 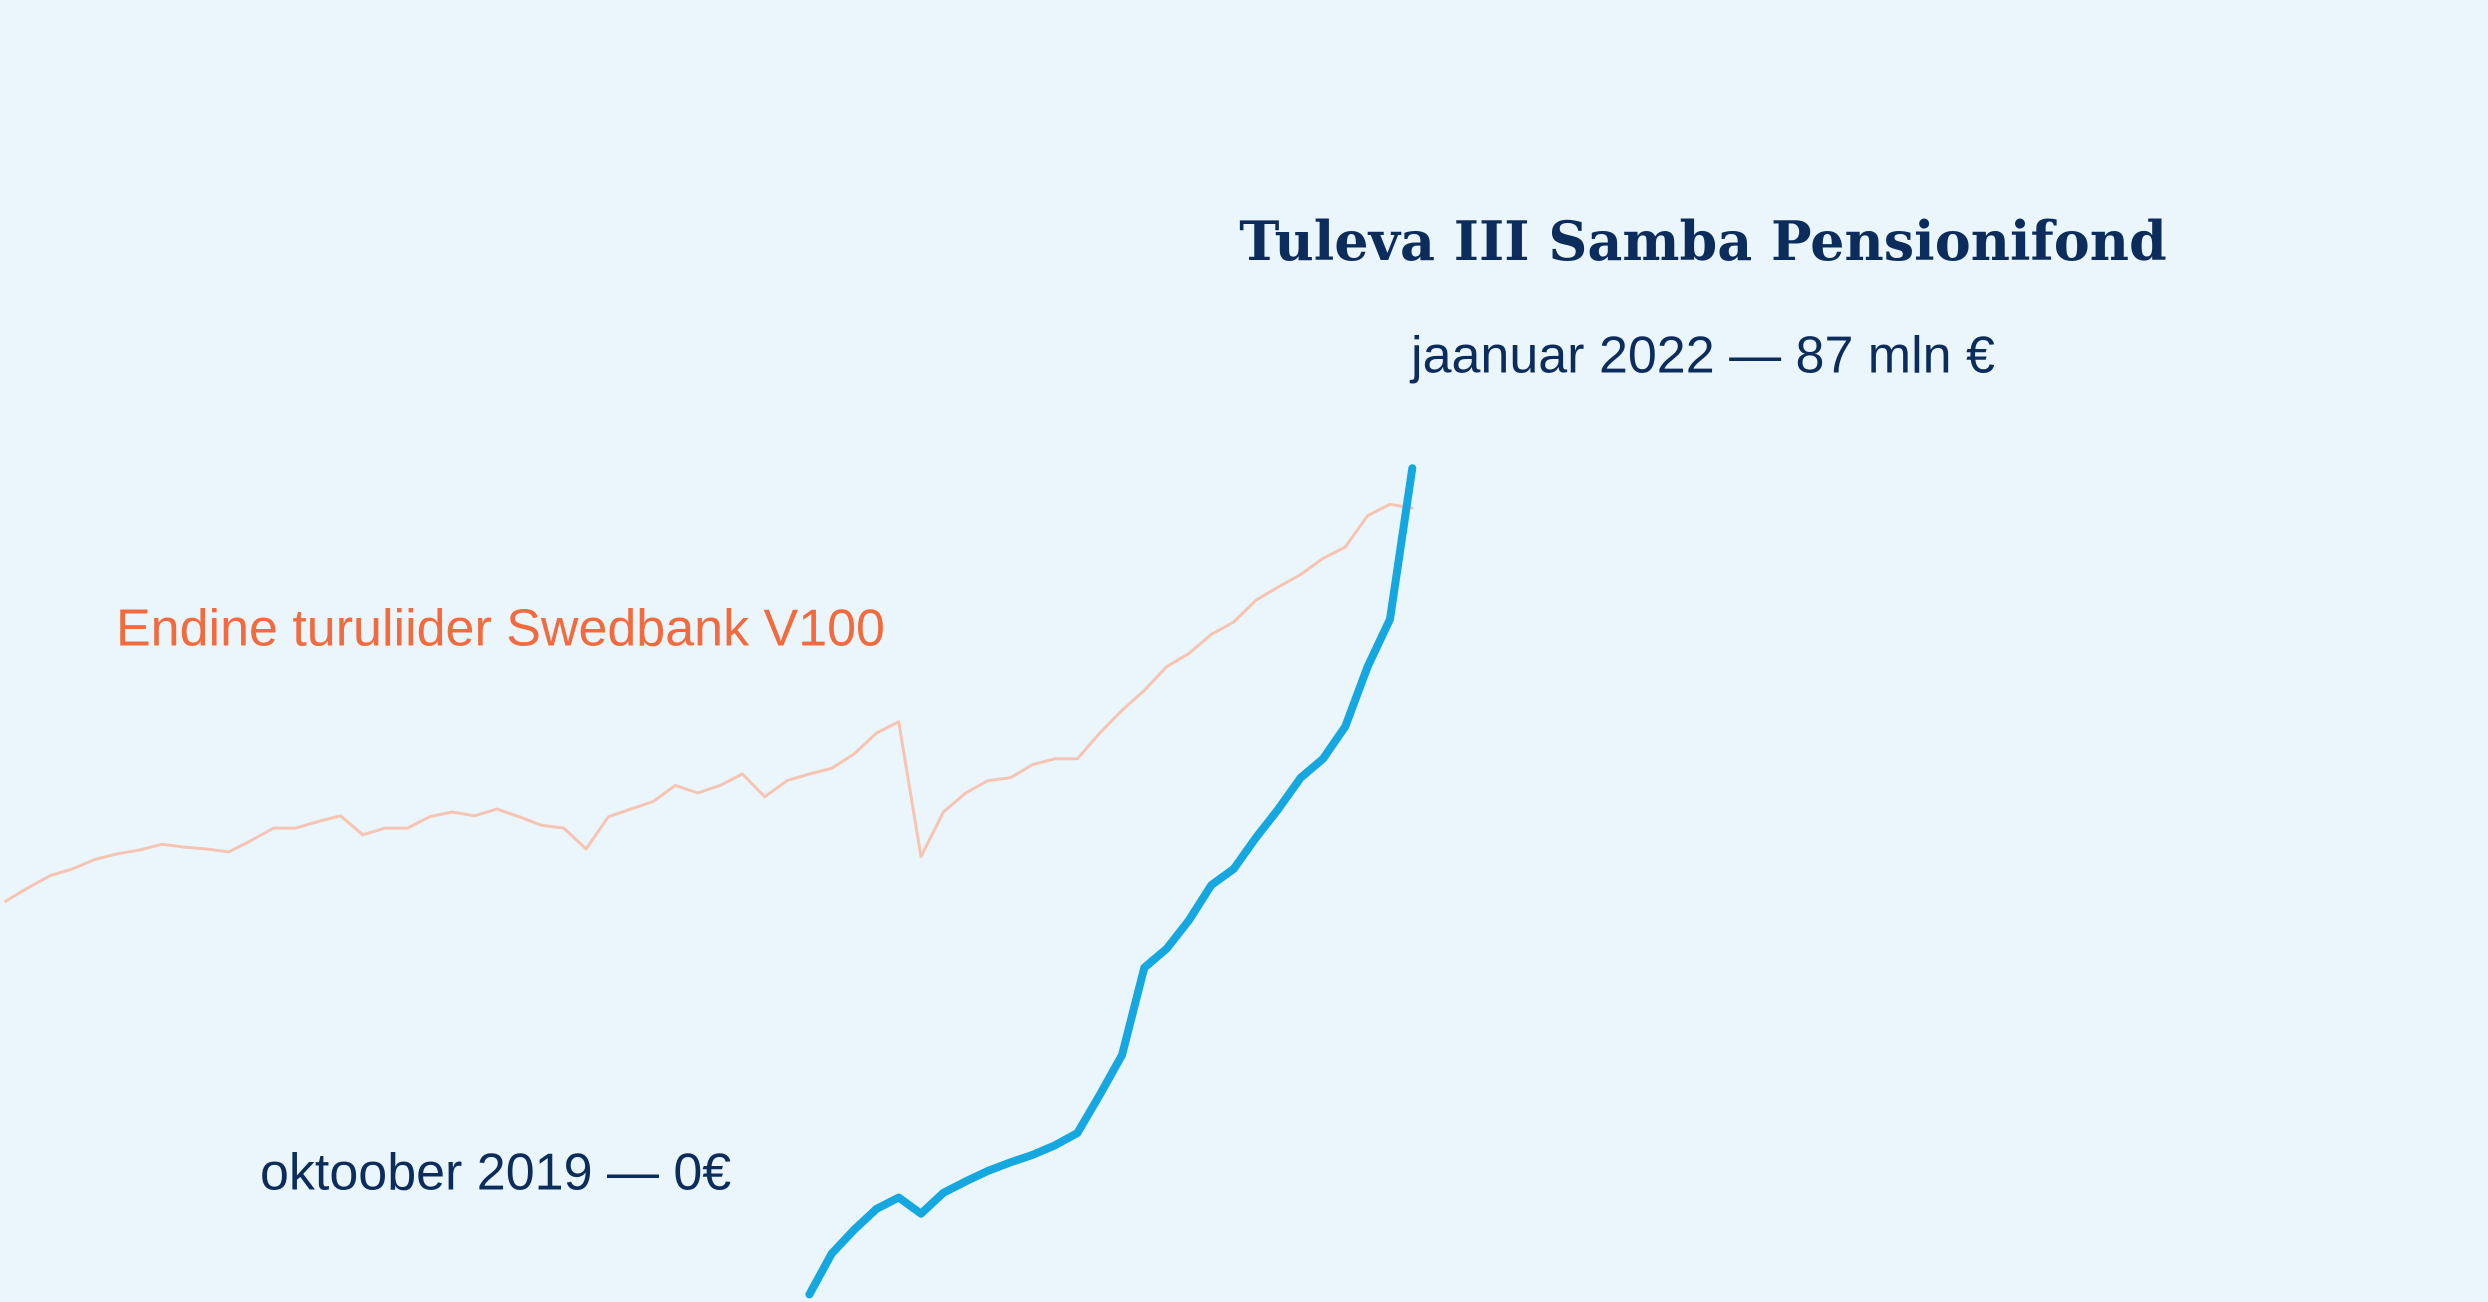 I want to click on annotation: oktoober 2019 — 0€, so click(x=495, y=1173).